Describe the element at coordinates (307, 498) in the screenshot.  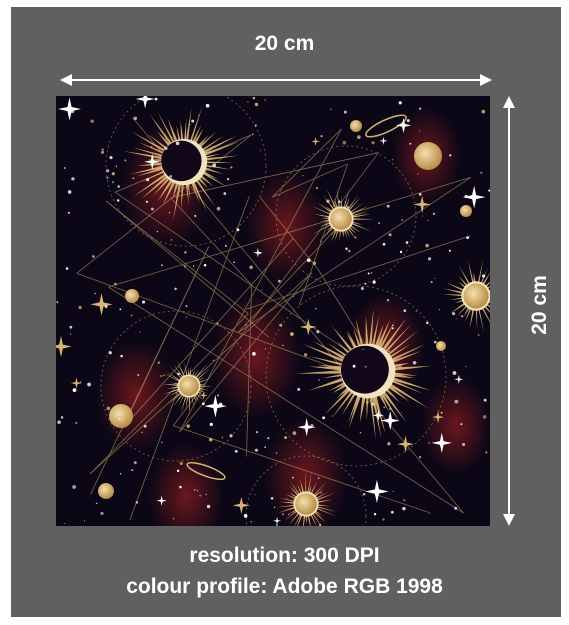
I see `golden-sun-bottom` at that location.